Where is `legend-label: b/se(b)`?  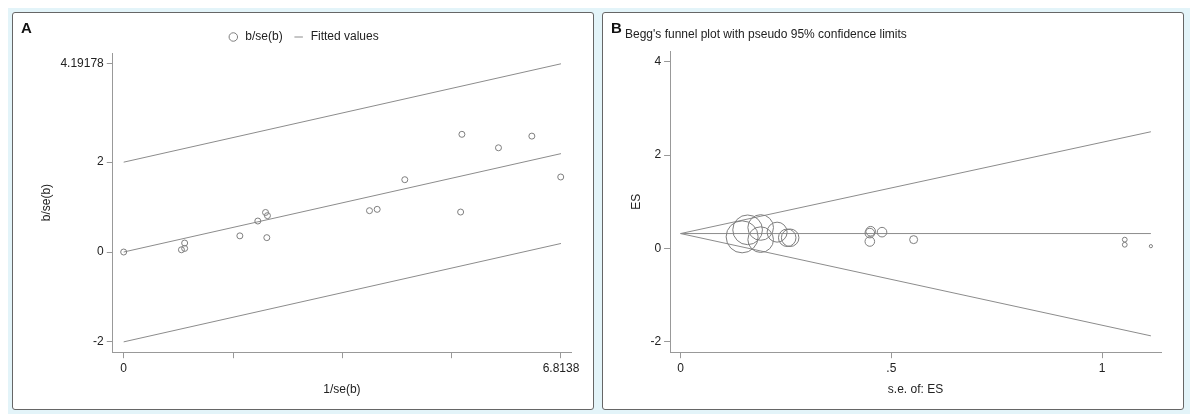 legend-label: b/se(b) is located at coordinates (264, 36).